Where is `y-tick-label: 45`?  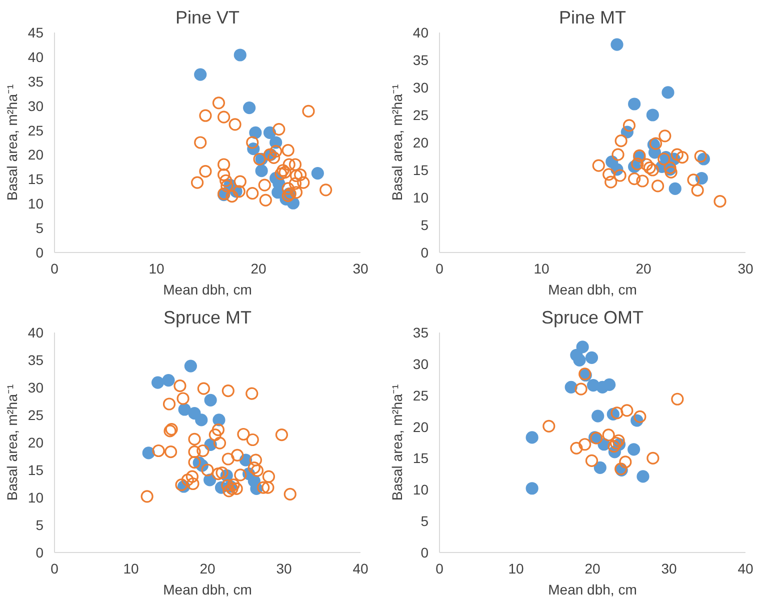 y-tick-label: 45 is located at coordinates (36, 32).